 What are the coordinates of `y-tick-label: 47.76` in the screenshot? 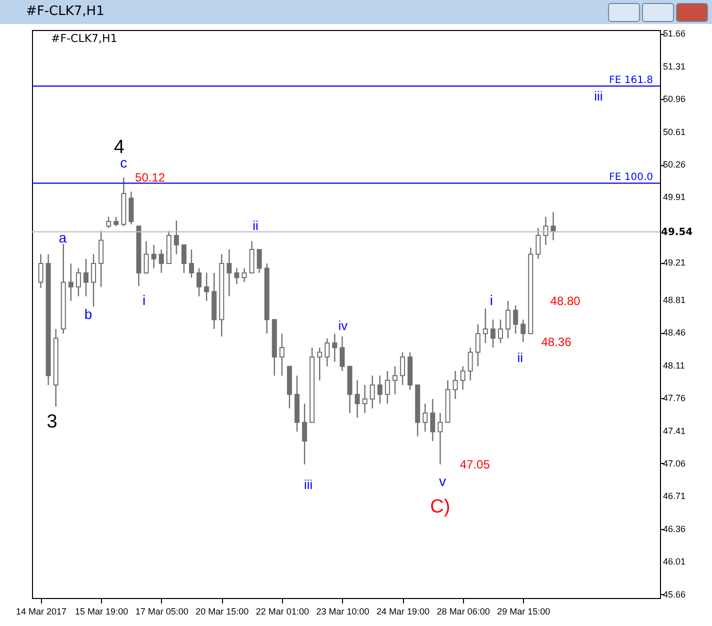 It's located at (674, 398).